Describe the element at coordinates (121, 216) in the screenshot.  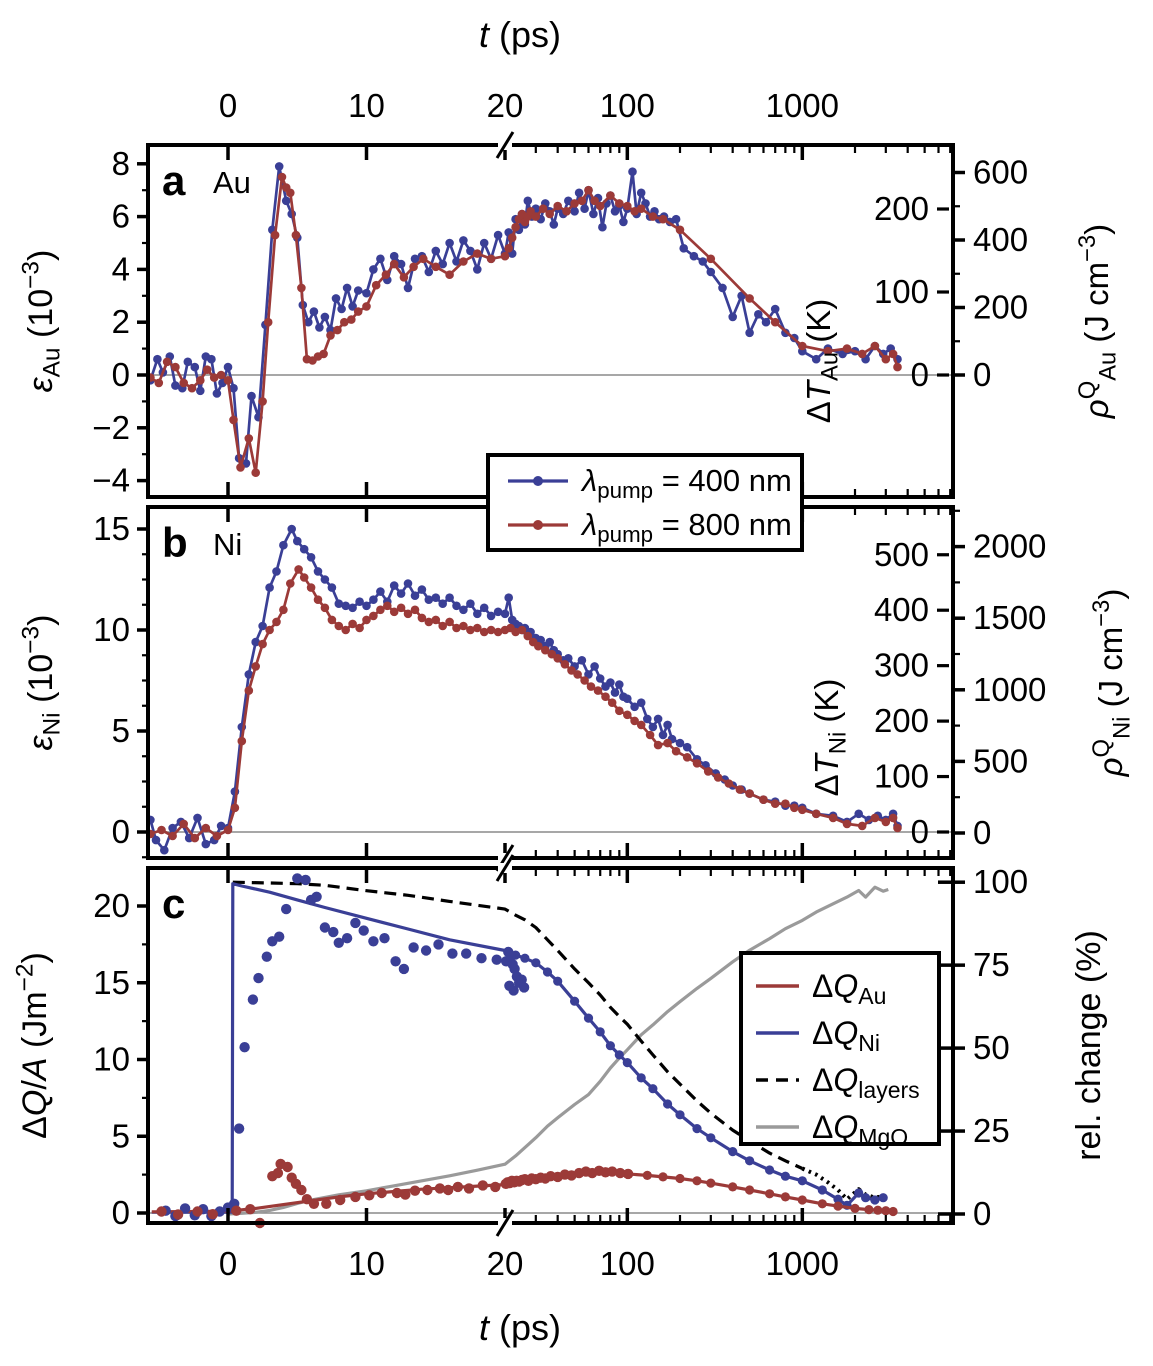
I see `y-tick-label: 6` at that location.